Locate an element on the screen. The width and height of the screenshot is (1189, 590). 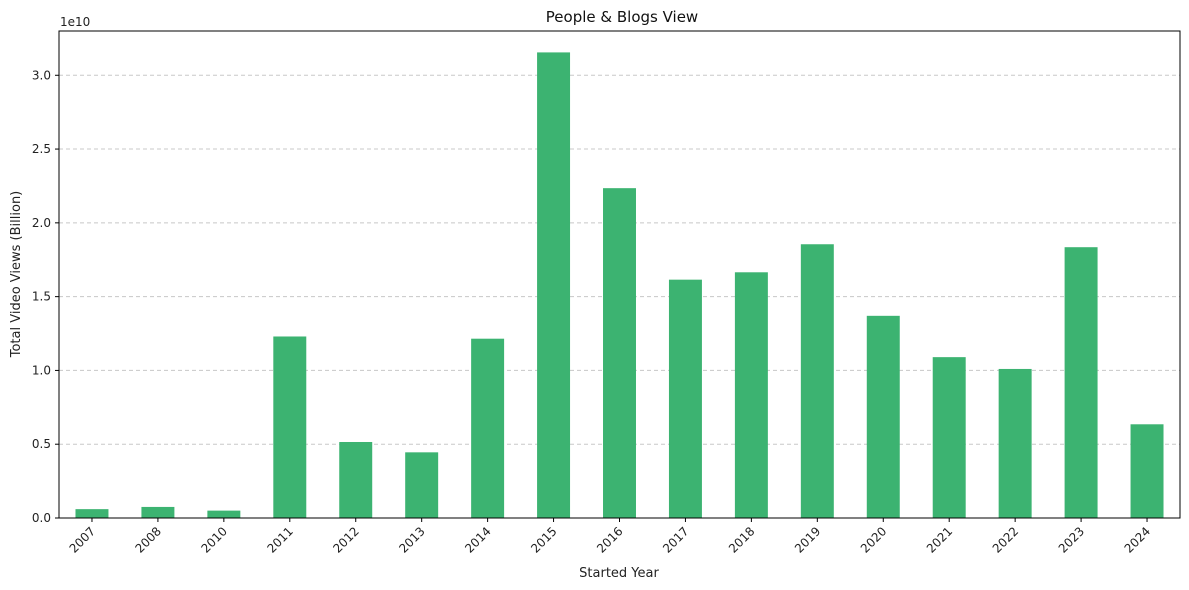
chart-title: People & Blogs View is located at coordinates (622, 17).